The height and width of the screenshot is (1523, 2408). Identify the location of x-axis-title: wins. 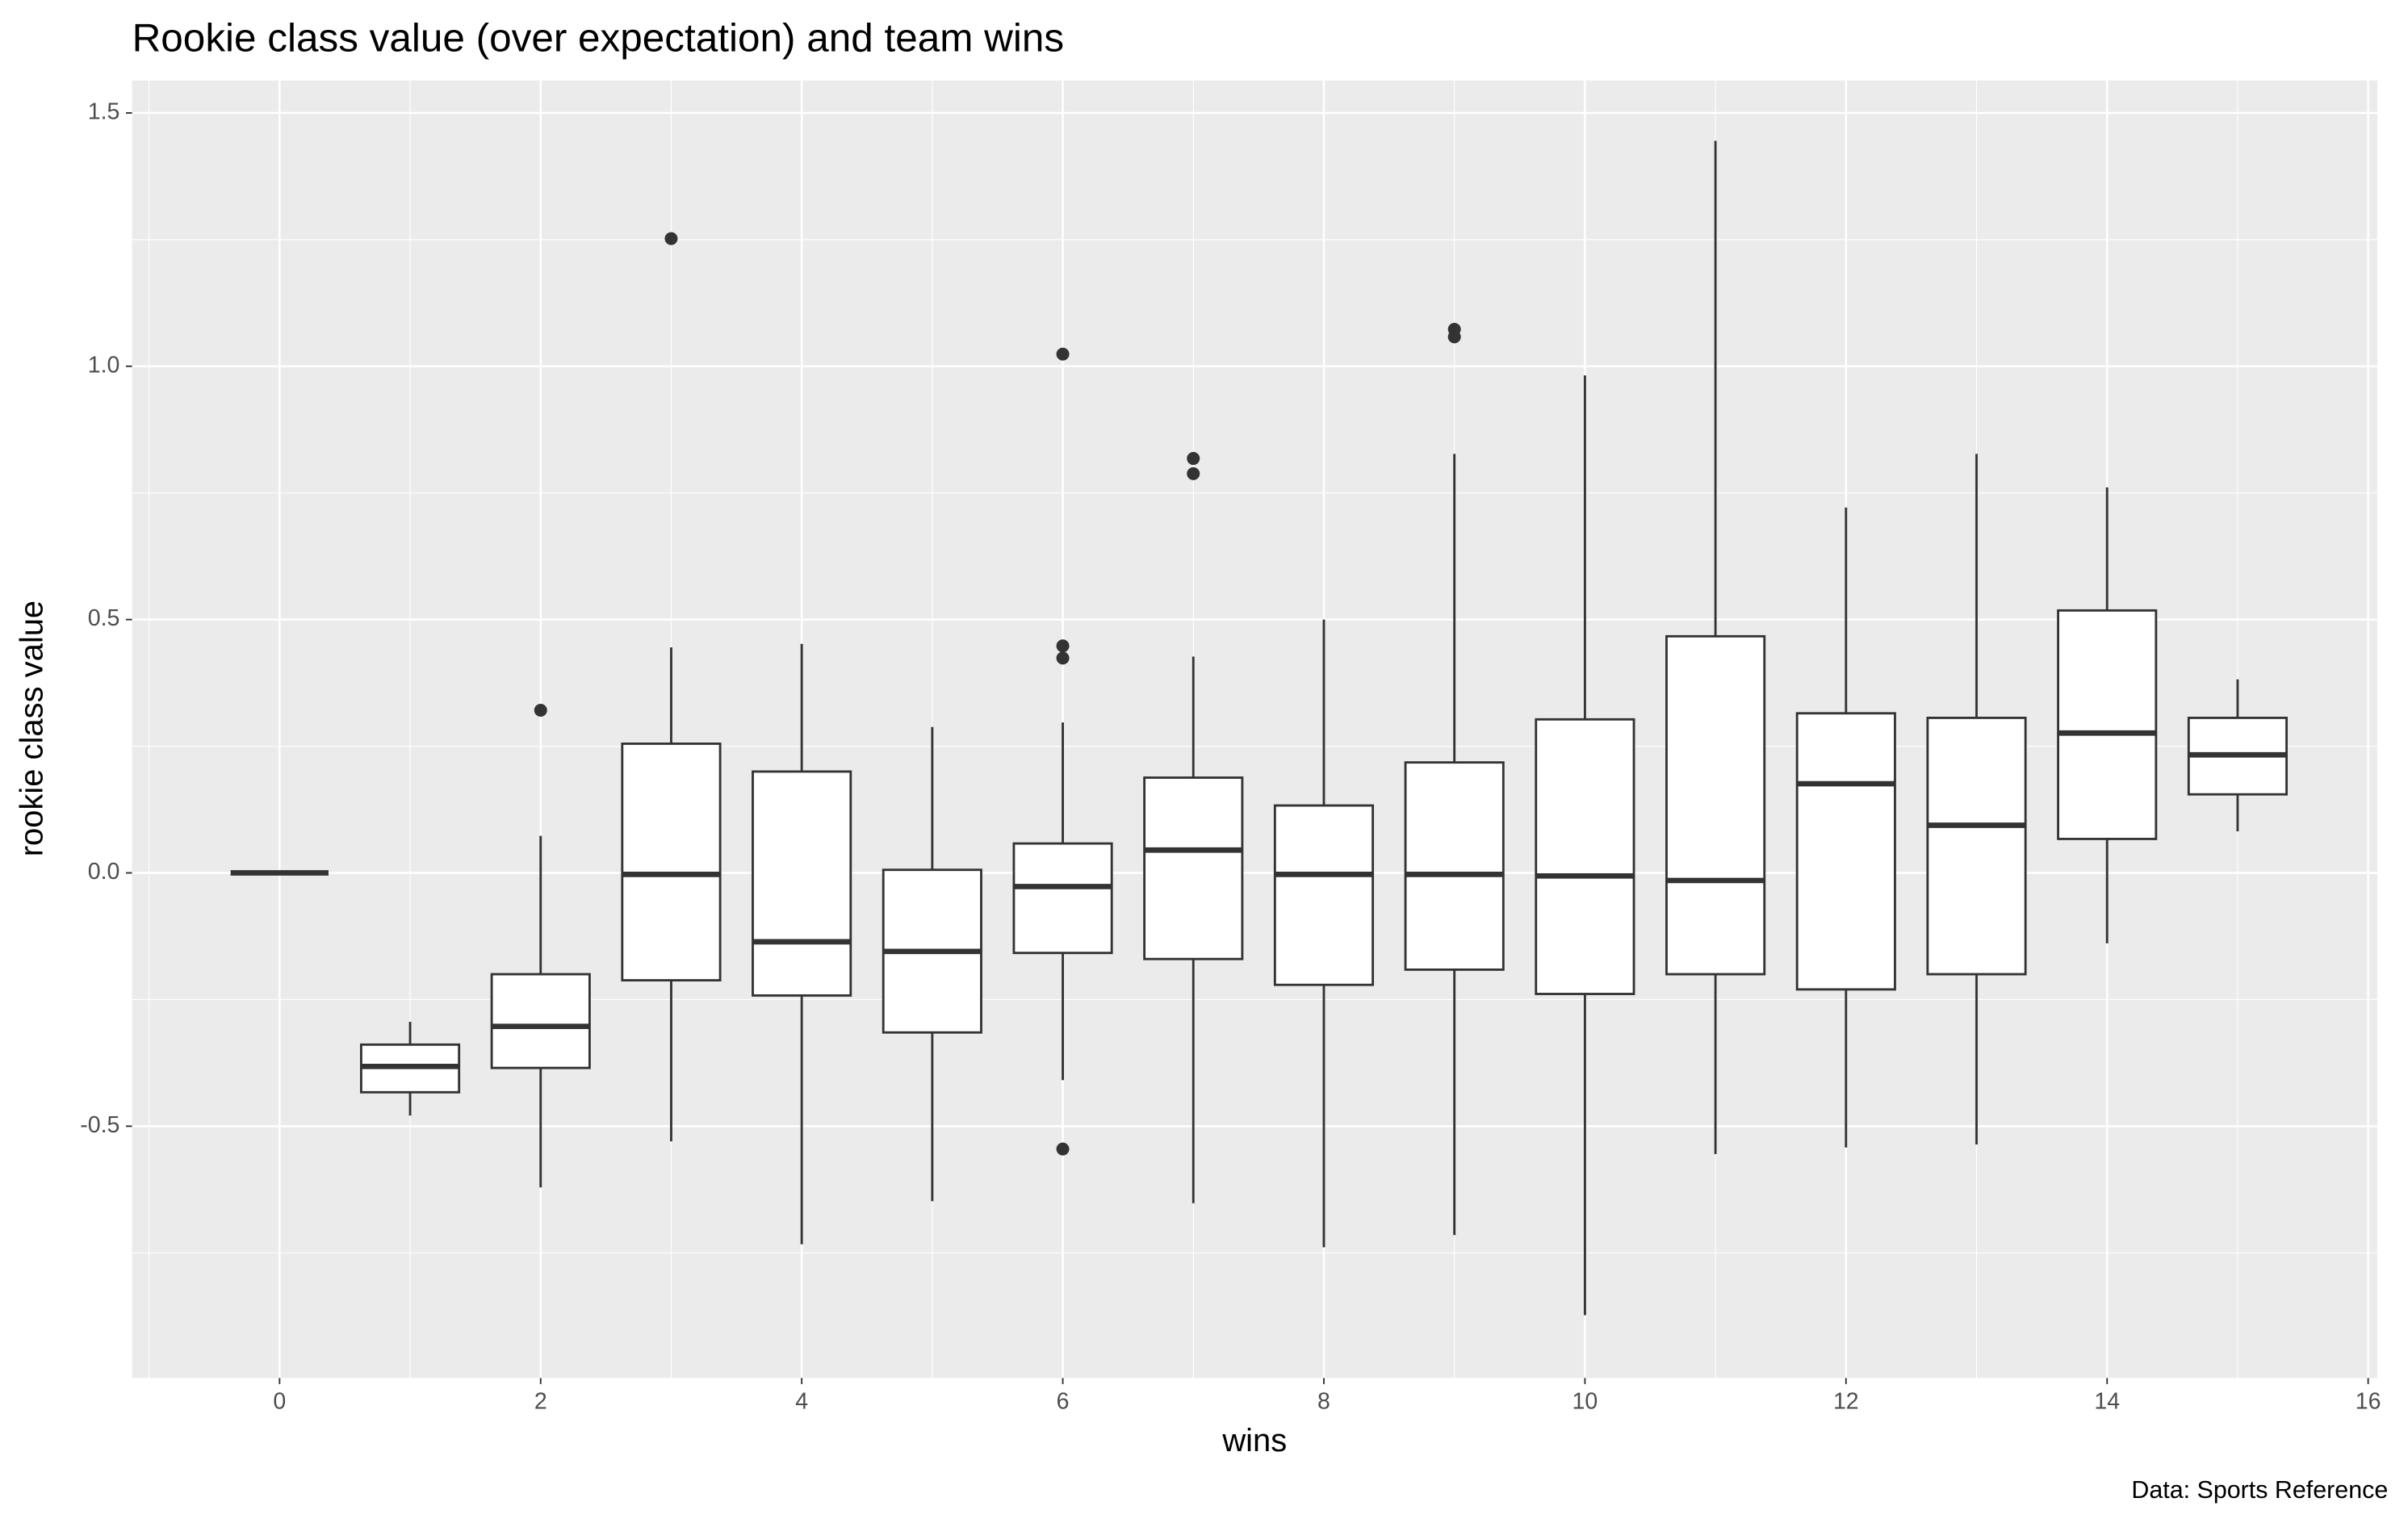
(1254, 1440).